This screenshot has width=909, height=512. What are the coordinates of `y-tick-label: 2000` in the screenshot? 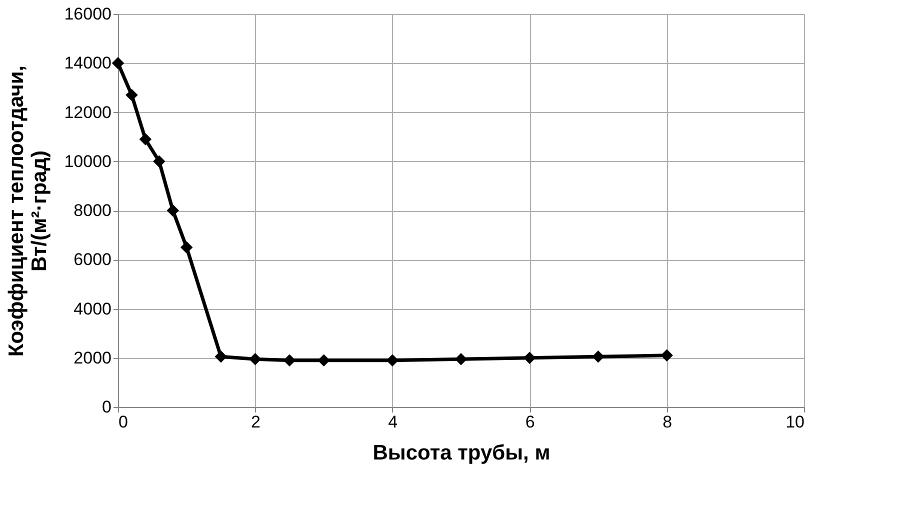 It's located at (93, 358).